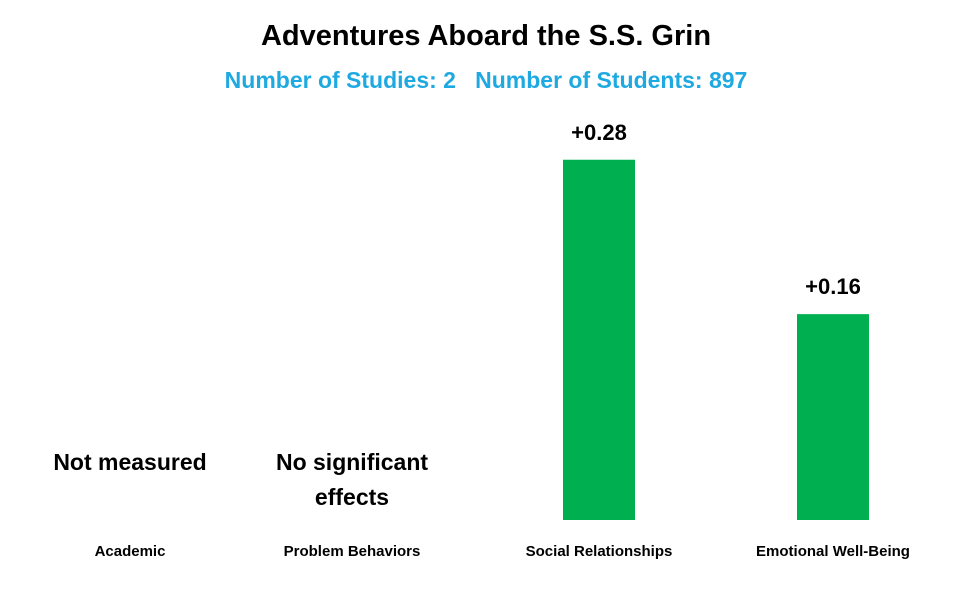 Image resolution: width=972 pixels, height=597 pixels. I want to click on value-label: +0.28, so click(599, 132).